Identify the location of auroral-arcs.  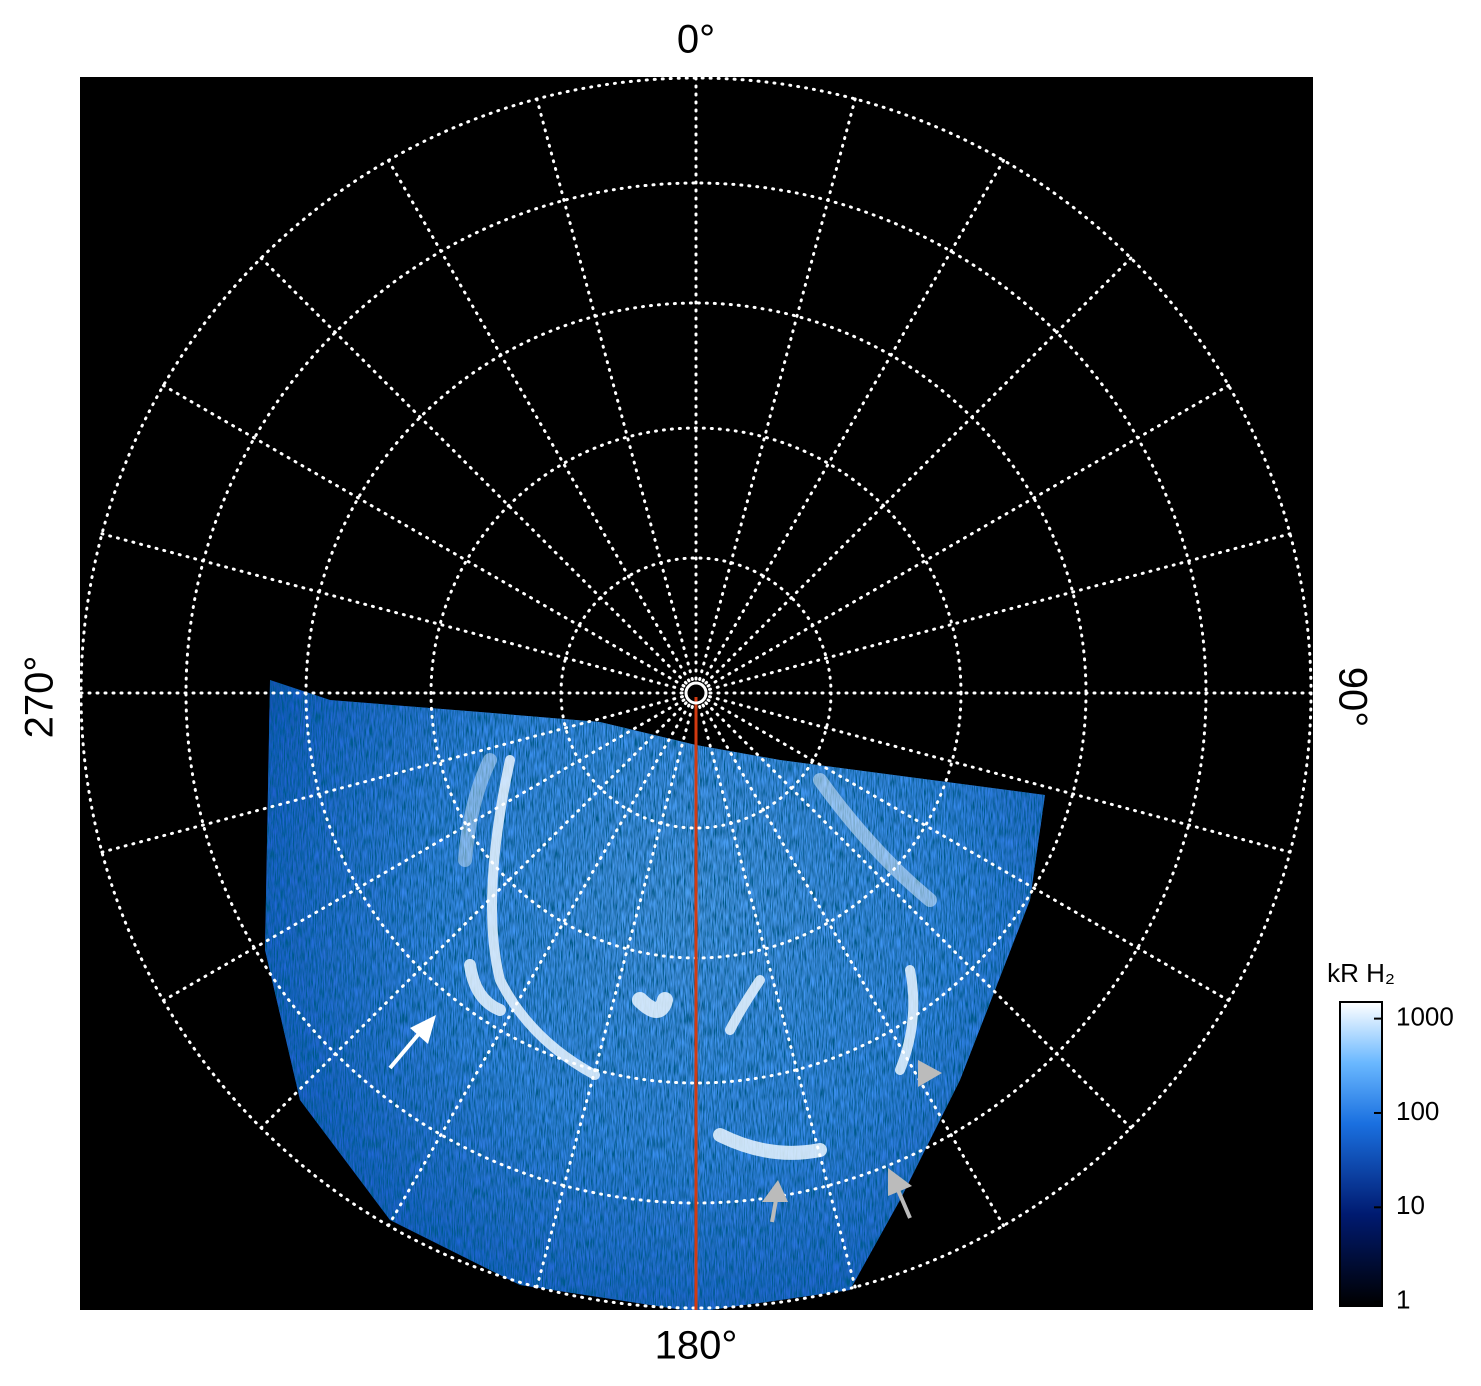
(697, 956).